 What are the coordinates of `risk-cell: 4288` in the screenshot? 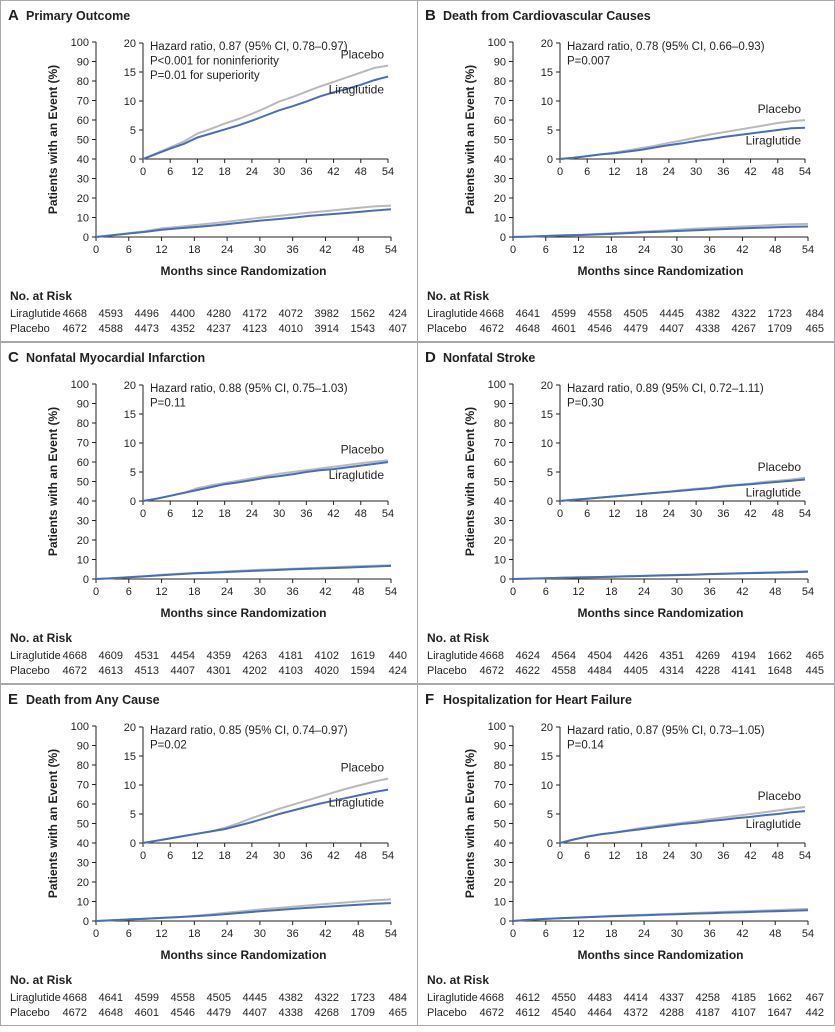 It's located at (671, 1013).